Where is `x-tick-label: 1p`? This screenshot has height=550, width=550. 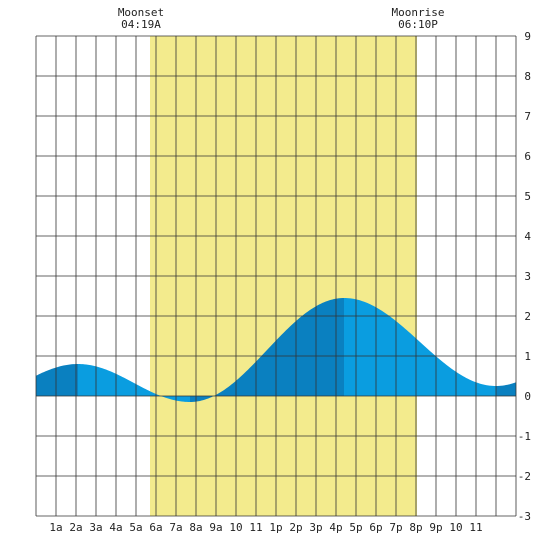
x-tick-label: 1p is located at coordinates (275, 527).